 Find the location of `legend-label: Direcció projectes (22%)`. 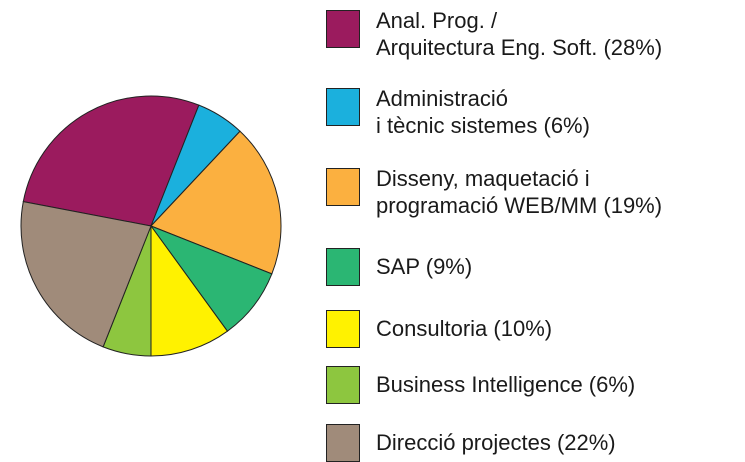

legend-label: Direcció projectes (22%) is located at coordinates (496, 442).